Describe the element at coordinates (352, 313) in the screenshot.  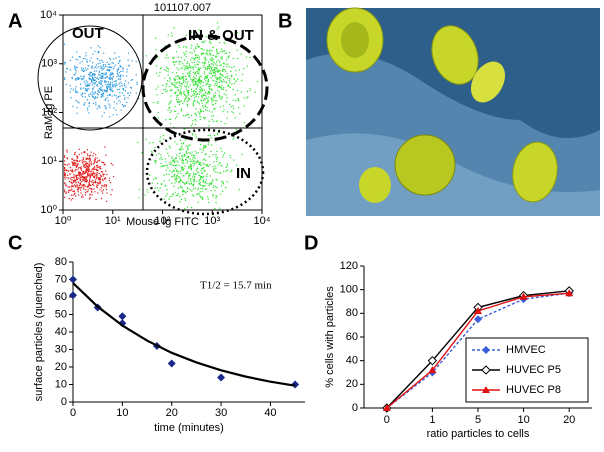
I see `y-tick-label: 80` at that location.